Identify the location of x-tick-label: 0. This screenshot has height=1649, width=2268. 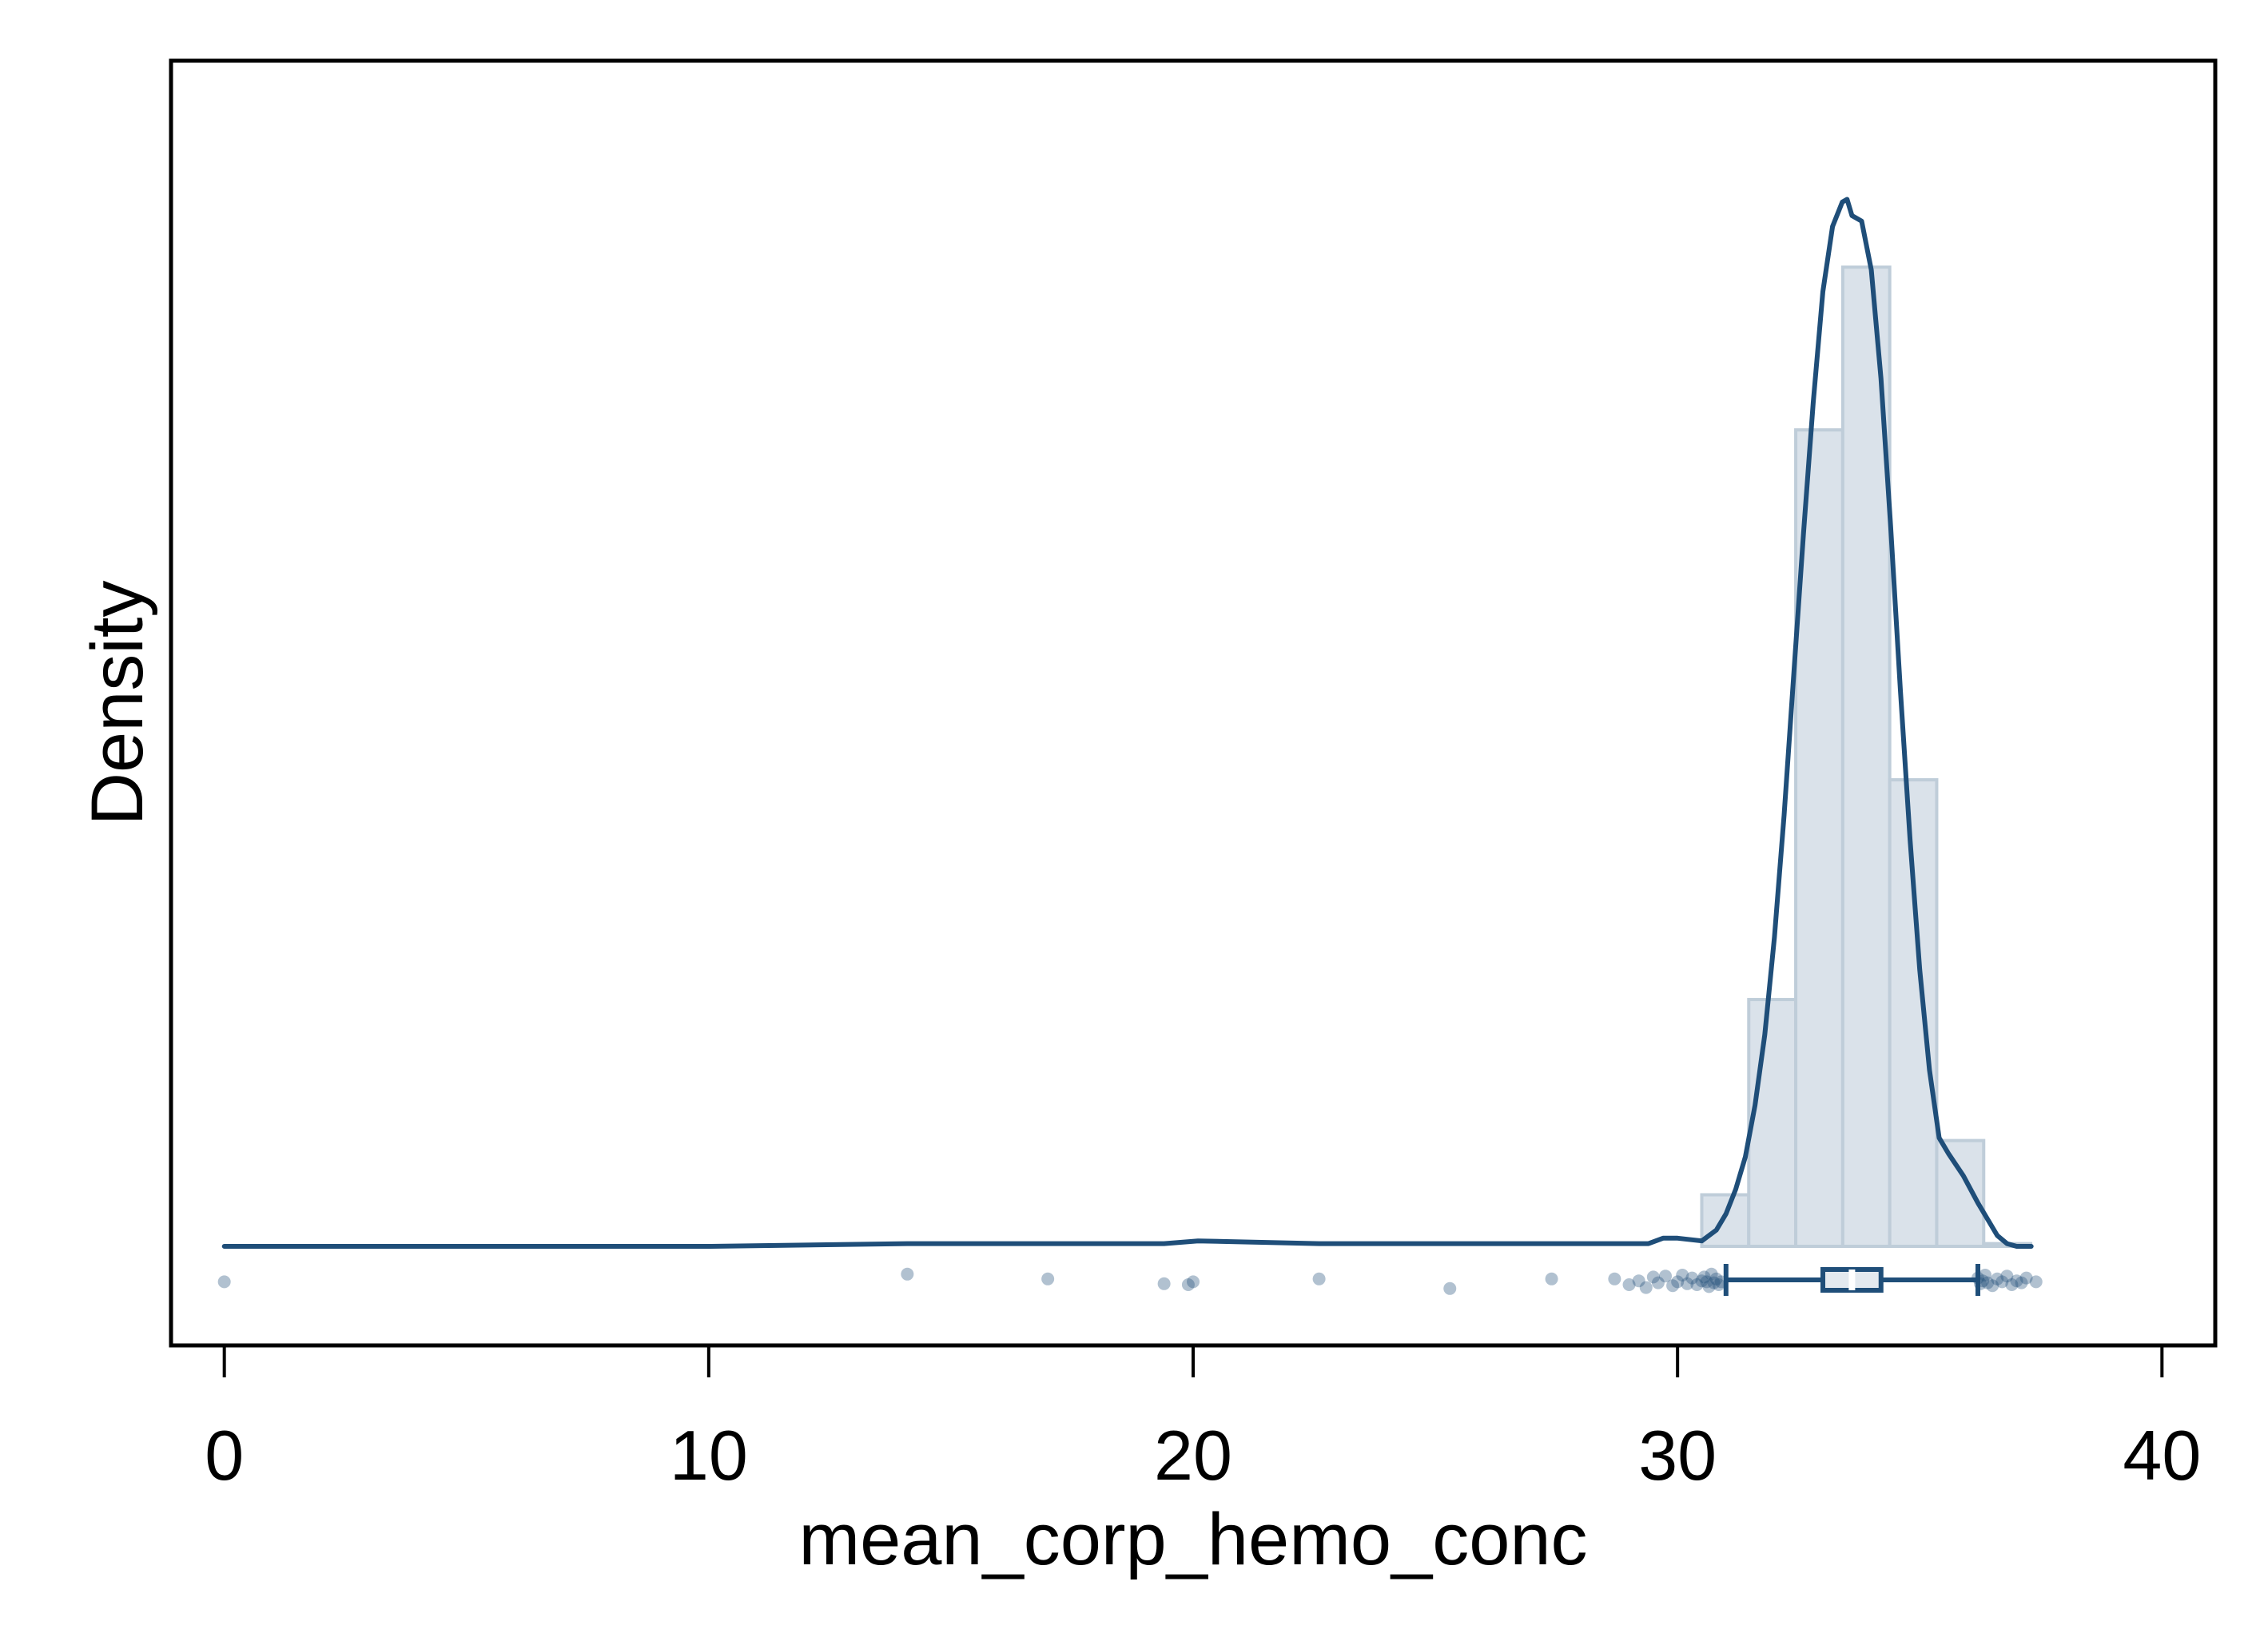
(224, 1455).